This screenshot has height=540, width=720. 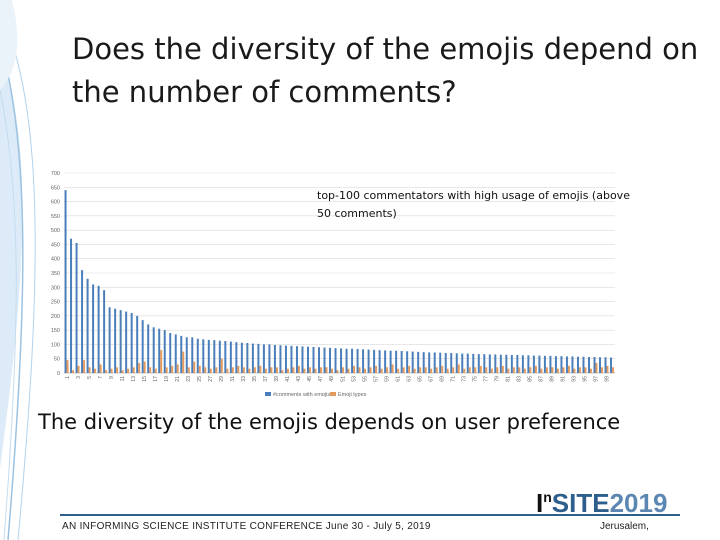 What do you see at coordinates (79, 377) in the screenshot?
I see `x-tick-label: 3` at bounding box center [79, 377].